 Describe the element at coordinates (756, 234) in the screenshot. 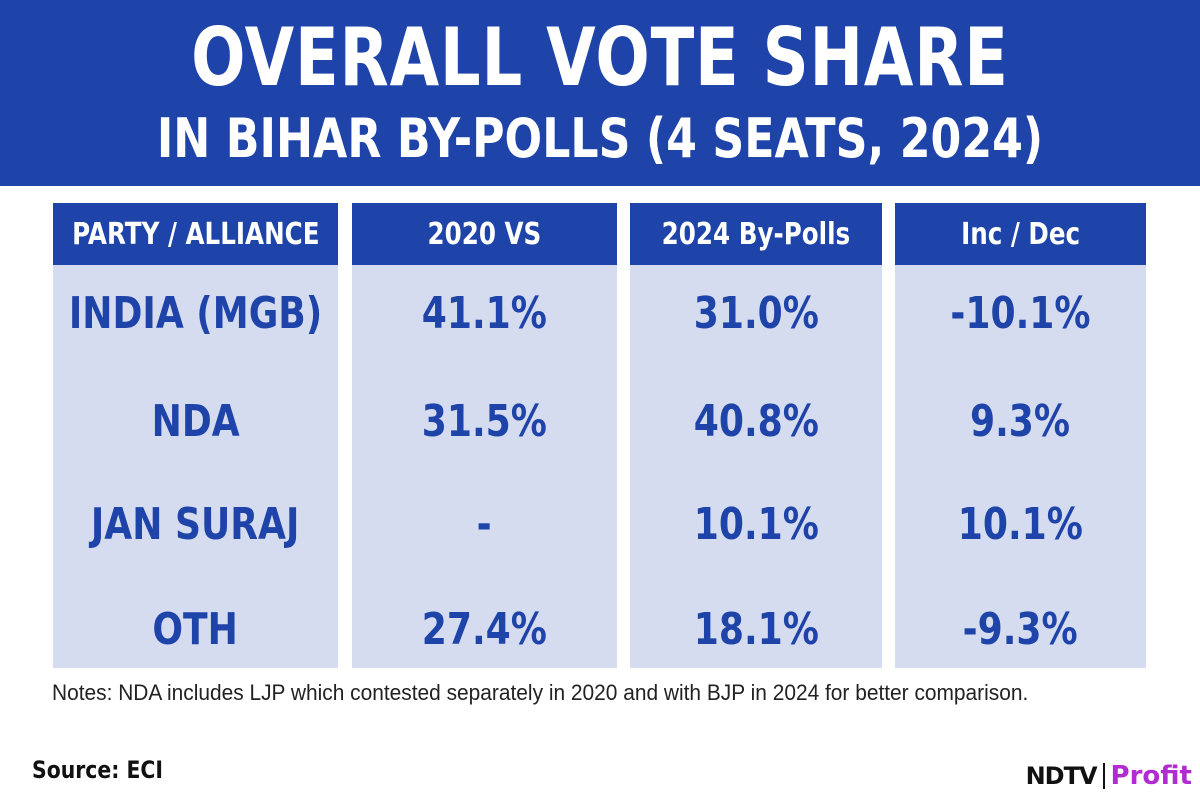

I see `header-2024: 2024 By-Polls` at that location.